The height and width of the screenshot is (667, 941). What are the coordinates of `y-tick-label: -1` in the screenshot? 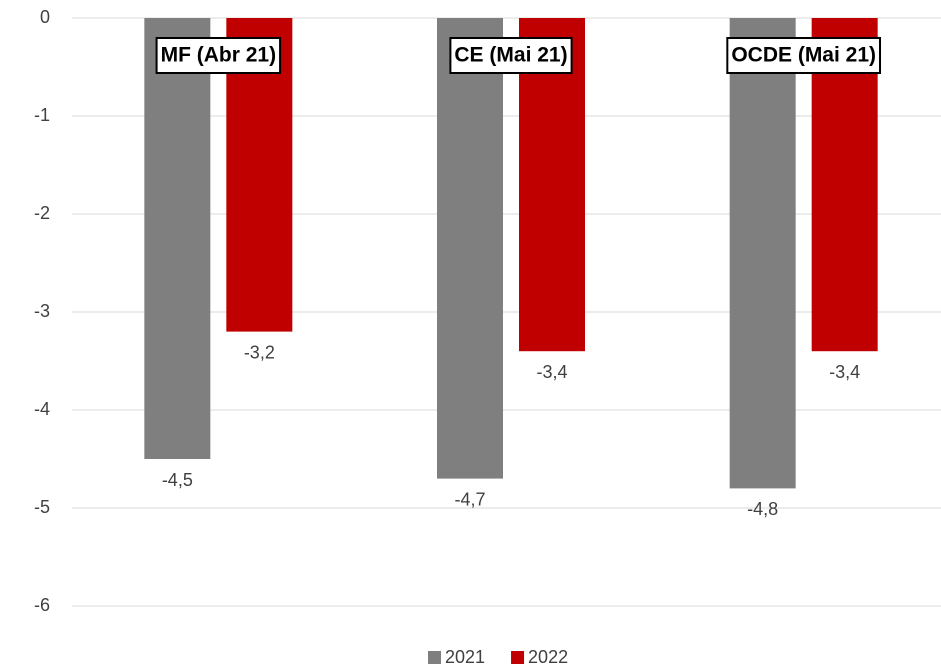 It's located at (42, 115).